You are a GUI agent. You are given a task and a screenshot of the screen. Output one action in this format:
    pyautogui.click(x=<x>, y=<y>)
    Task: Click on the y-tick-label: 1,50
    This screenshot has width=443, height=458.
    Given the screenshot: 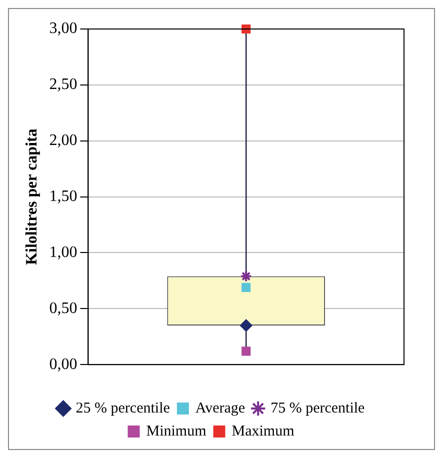 What is the action you would take?
    pyautogui.click(x=63, y=197)
    